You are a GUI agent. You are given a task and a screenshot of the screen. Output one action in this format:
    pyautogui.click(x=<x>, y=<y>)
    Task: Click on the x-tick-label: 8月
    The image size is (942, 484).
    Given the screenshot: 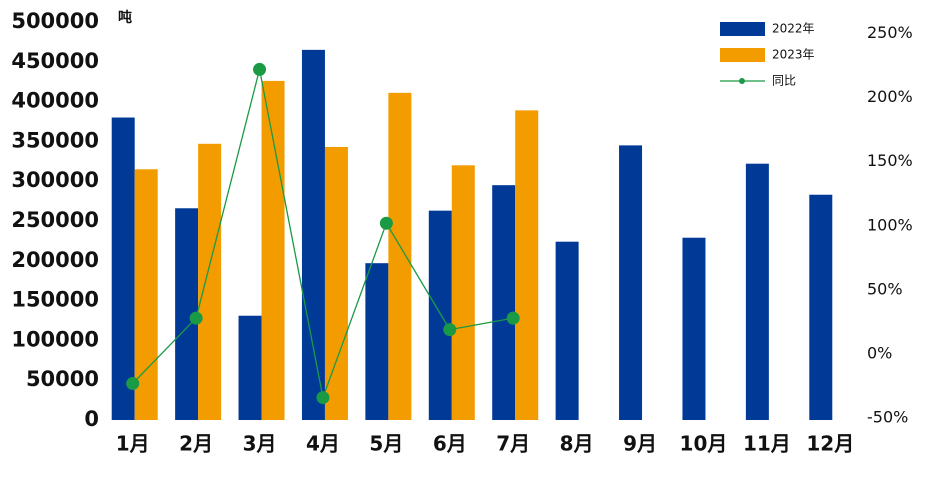 What is the action you would take?
    pyautogui.click(x=577, y=444)
    